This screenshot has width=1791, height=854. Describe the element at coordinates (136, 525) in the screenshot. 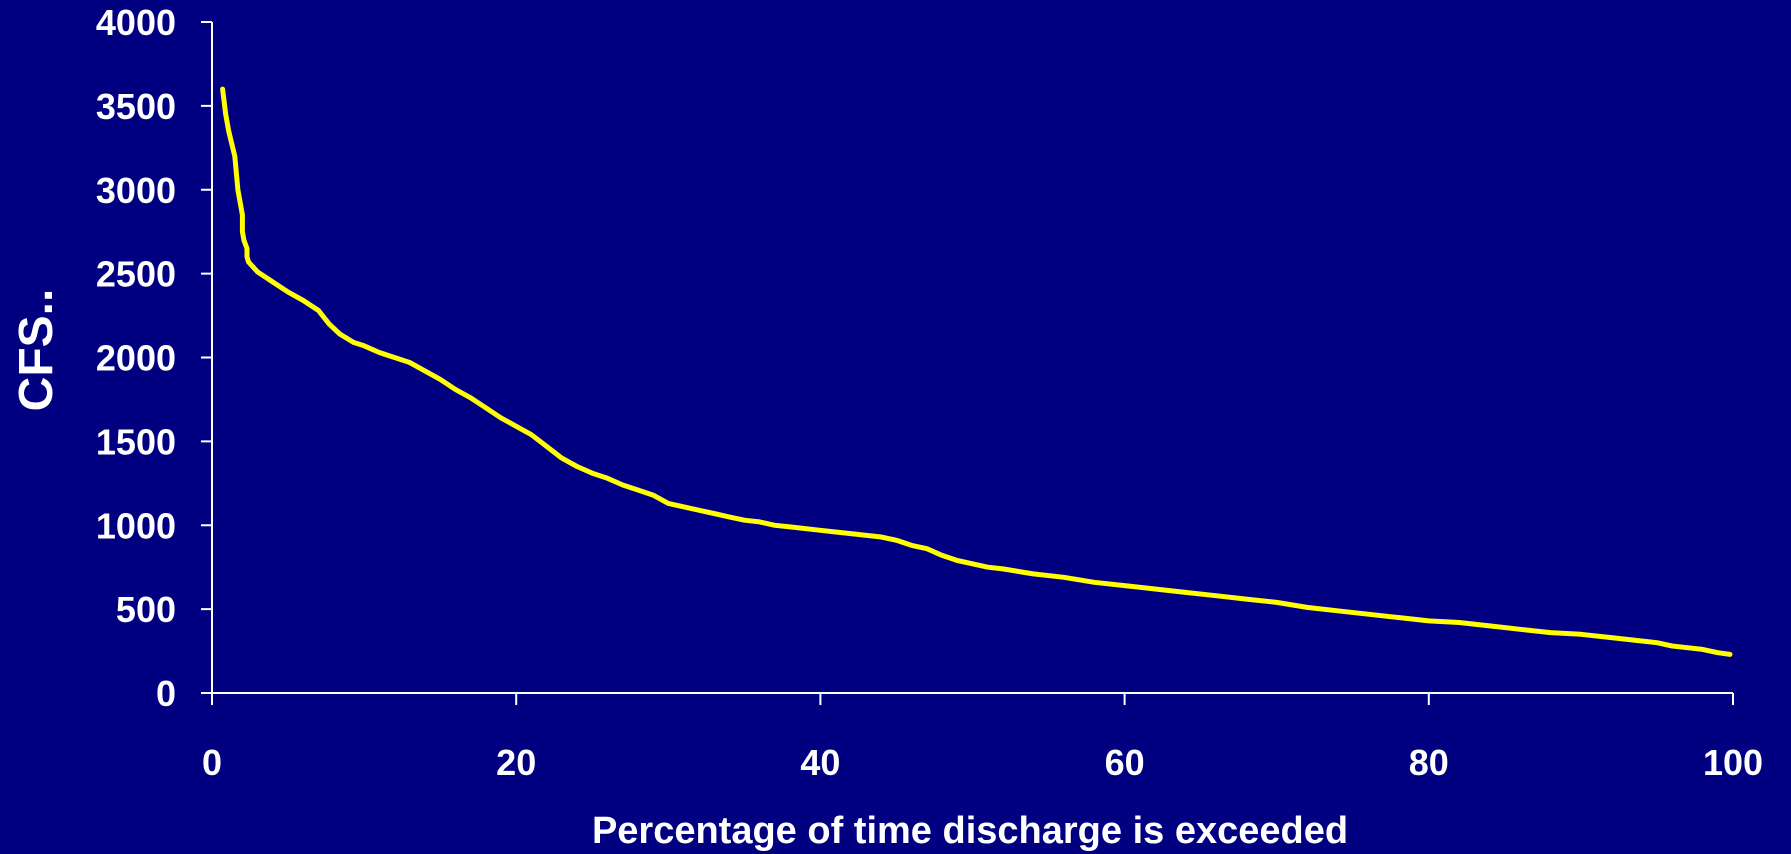

I see `y-tick-label: 1000` at that location.